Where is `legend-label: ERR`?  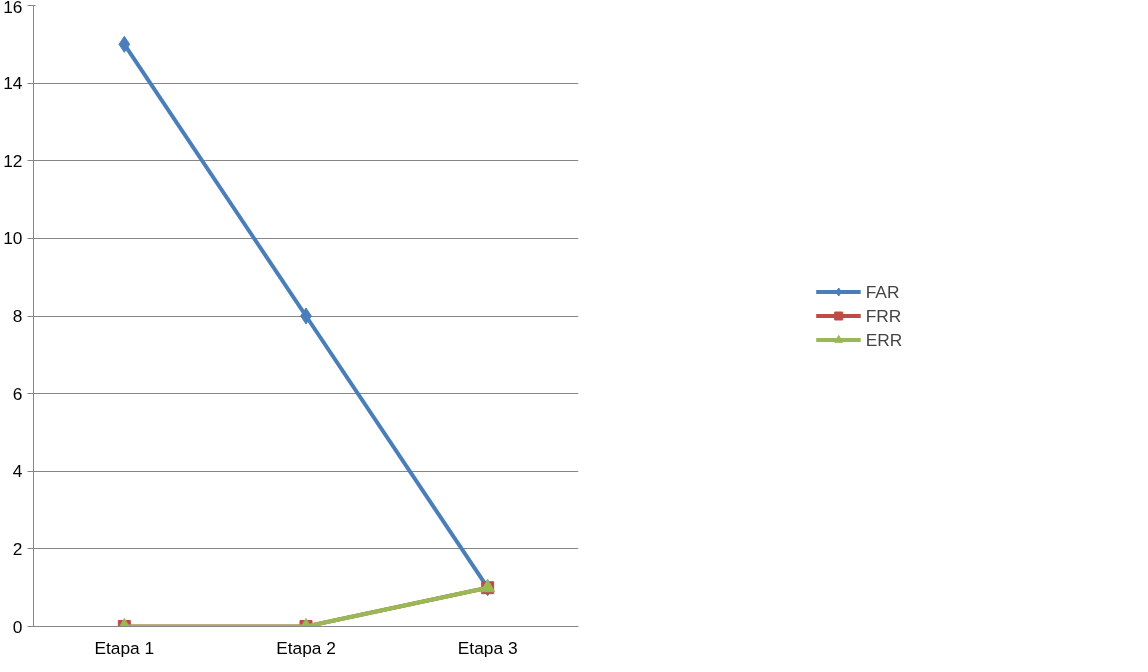
legend-label: ERR is located at coordinates (884, 339).